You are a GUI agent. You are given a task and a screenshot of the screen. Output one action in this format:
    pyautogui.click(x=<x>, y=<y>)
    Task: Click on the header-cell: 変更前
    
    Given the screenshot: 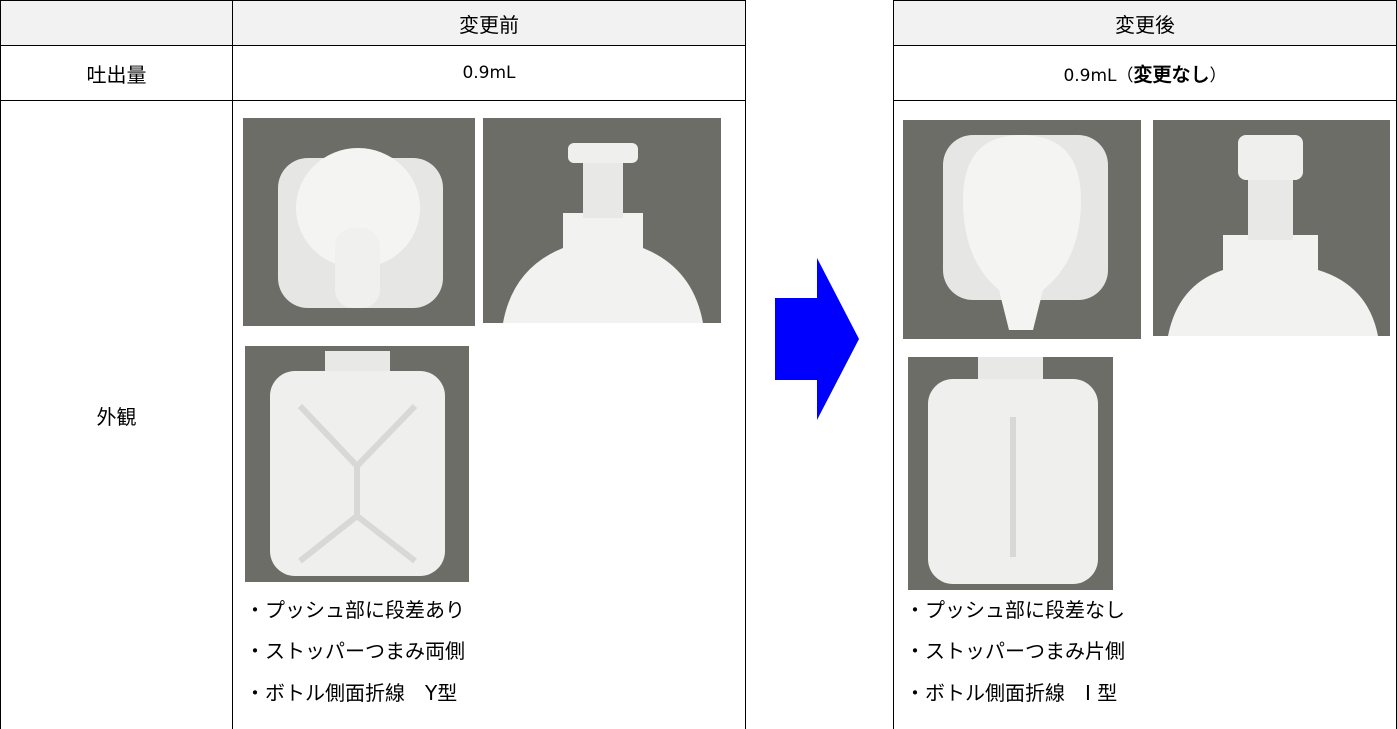 What is the action you would take?
    pyautogui.click(x=489, y=23)
    